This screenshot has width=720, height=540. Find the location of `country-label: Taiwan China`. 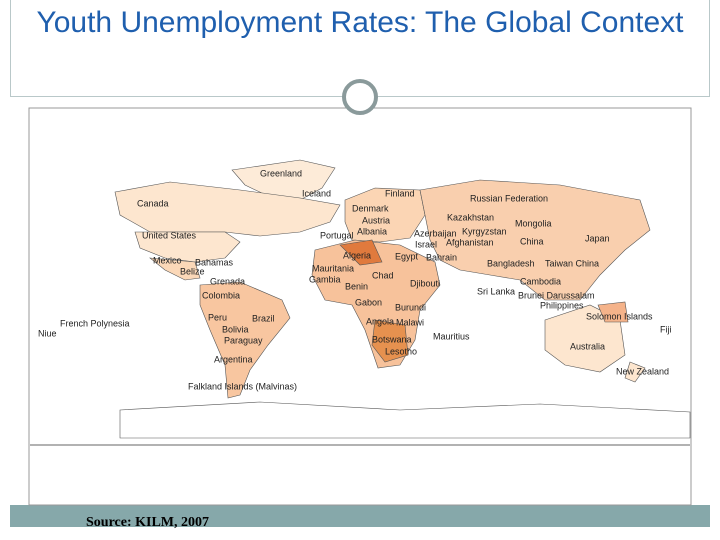

country-label: Taiwan China is located at coordinates (572, 263).